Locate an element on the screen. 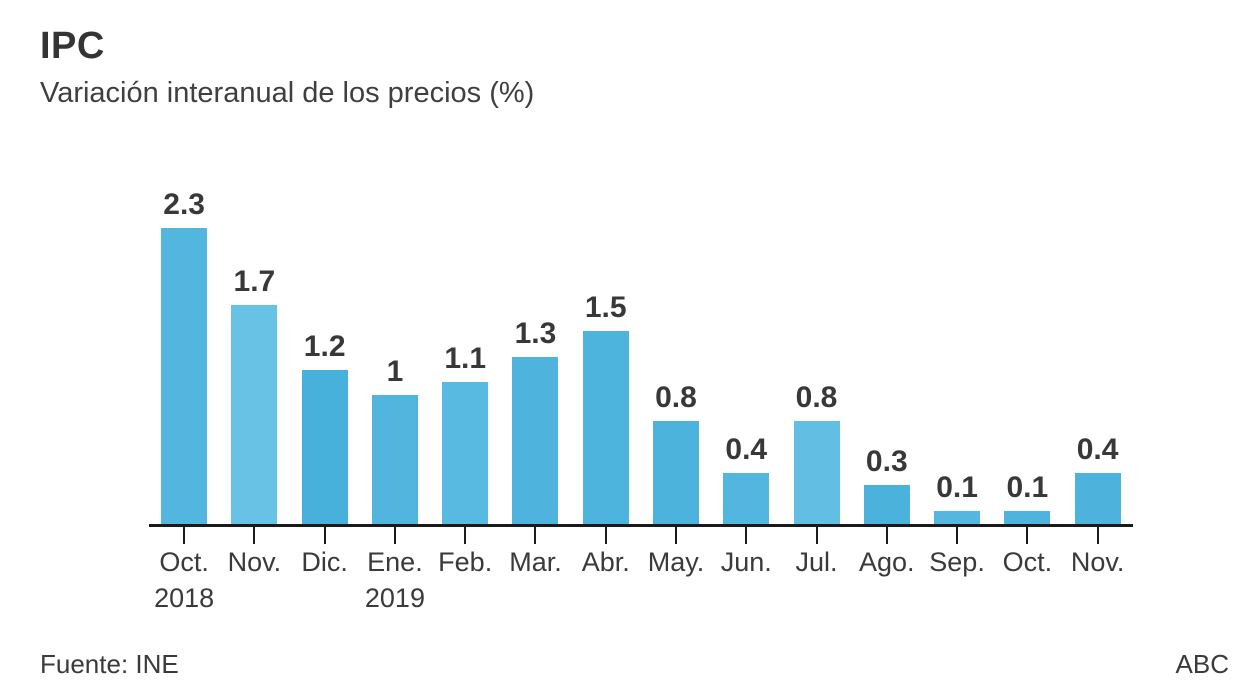 This screenshot has width=1248, height=698. x-axis-label-column: Oct. 2018 is located at coordinates (184, 570).